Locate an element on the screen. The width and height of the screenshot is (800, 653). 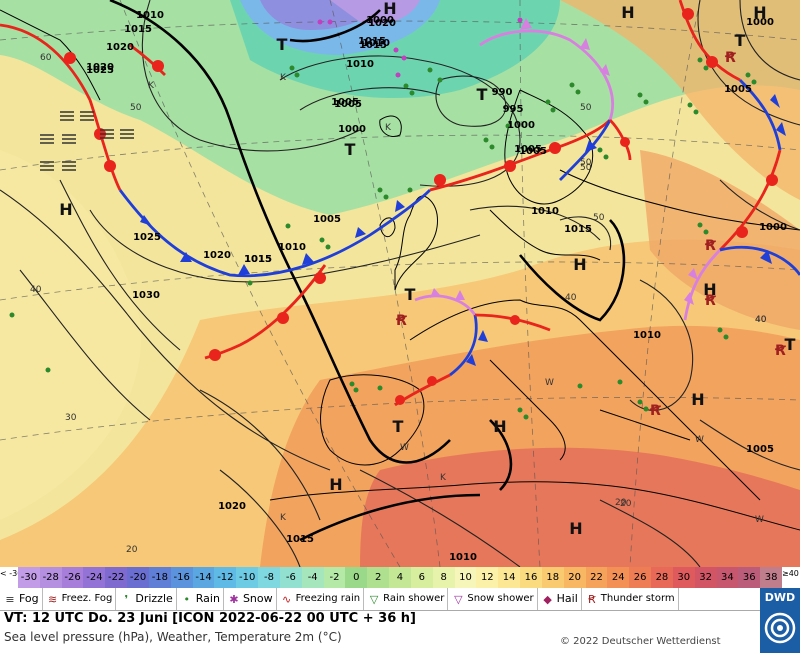
scale-cell: -4 is located at coordinates (312, 577).